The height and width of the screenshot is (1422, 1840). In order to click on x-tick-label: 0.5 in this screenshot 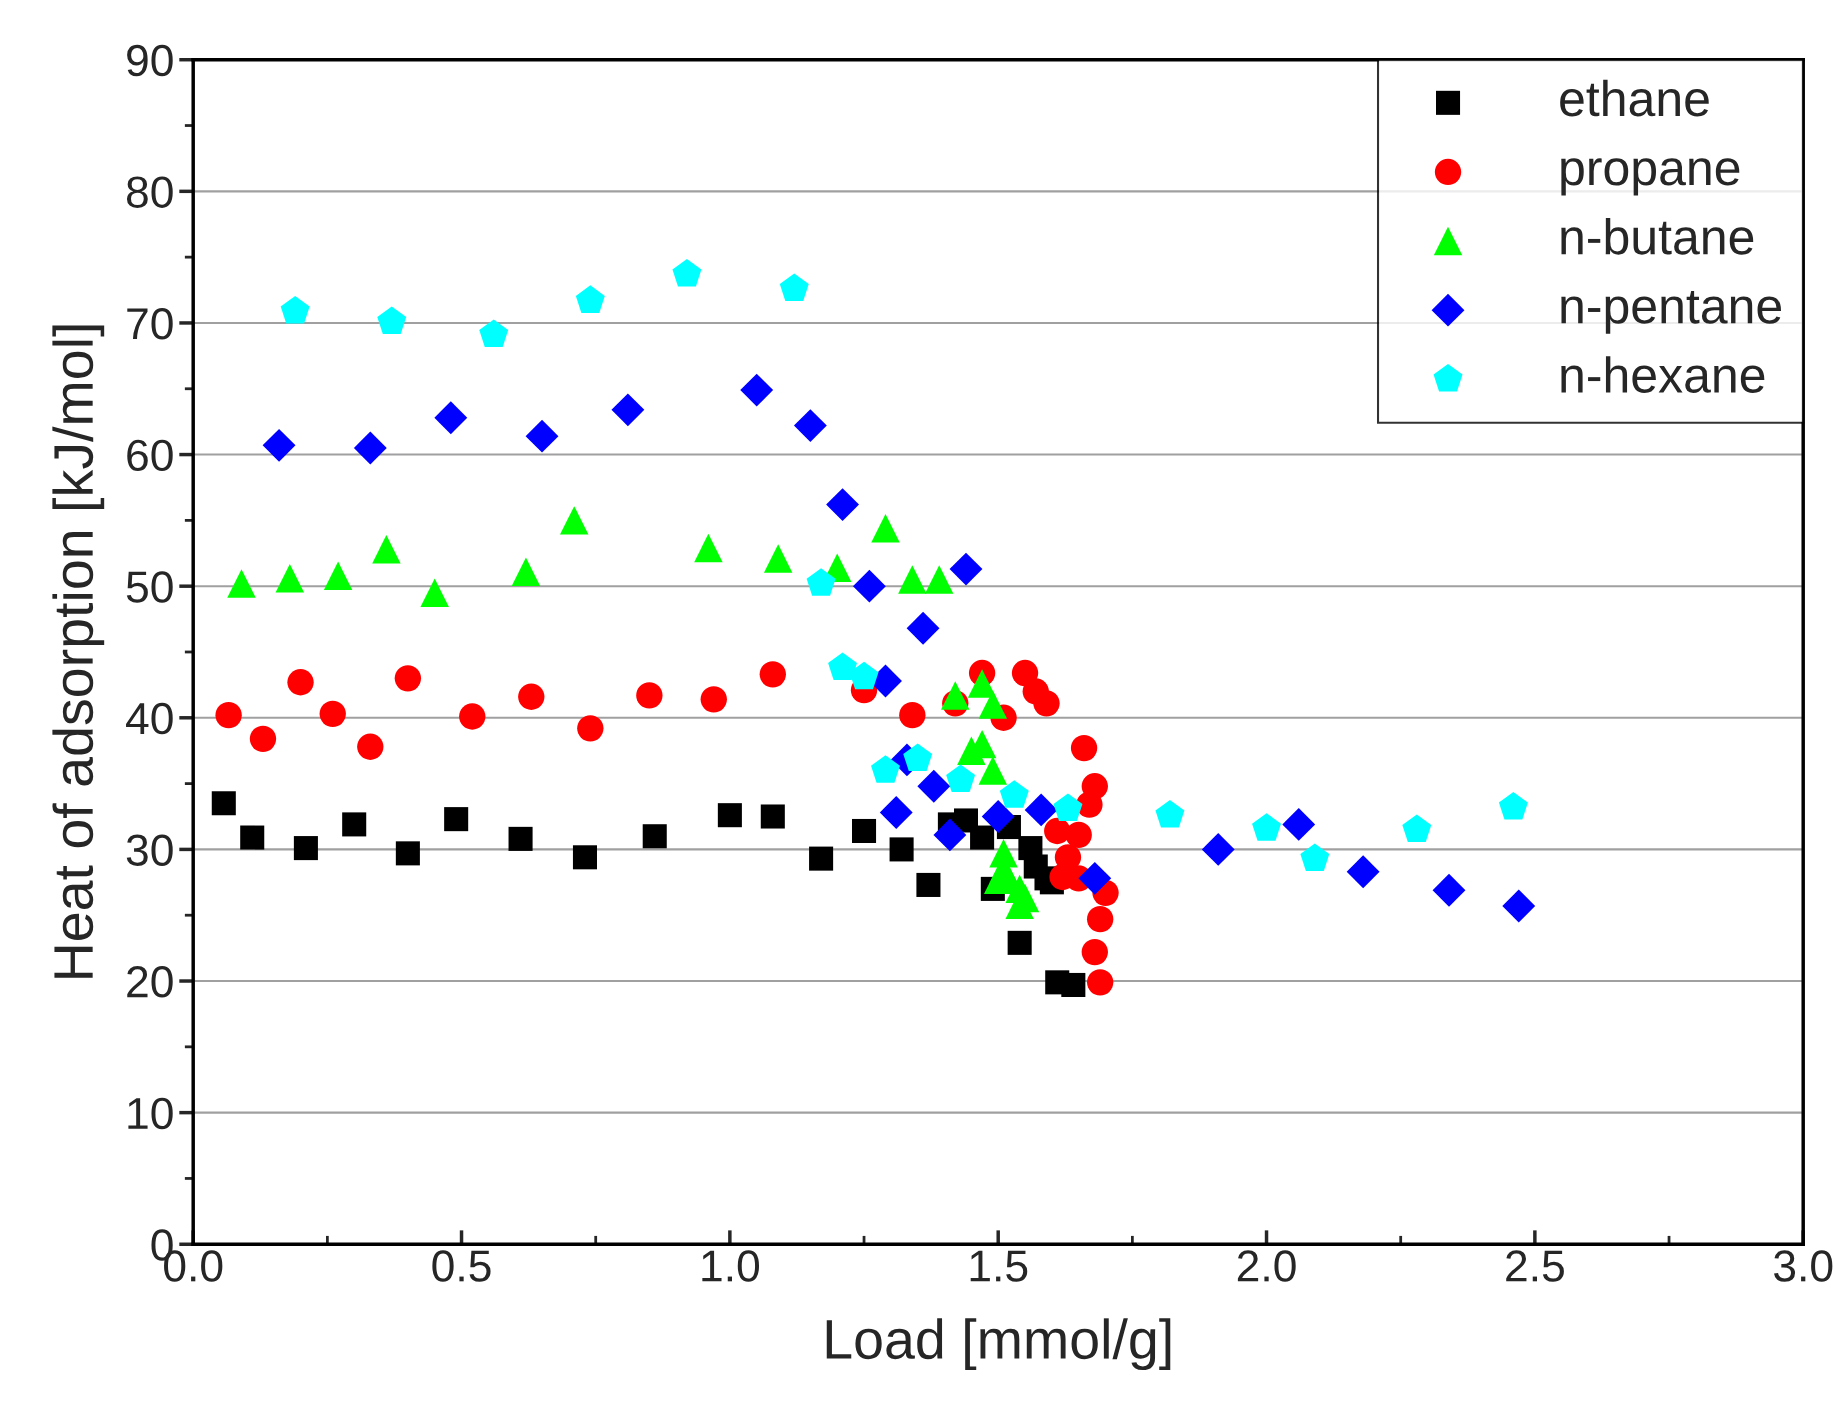, I will do `click(461, 1266)`.